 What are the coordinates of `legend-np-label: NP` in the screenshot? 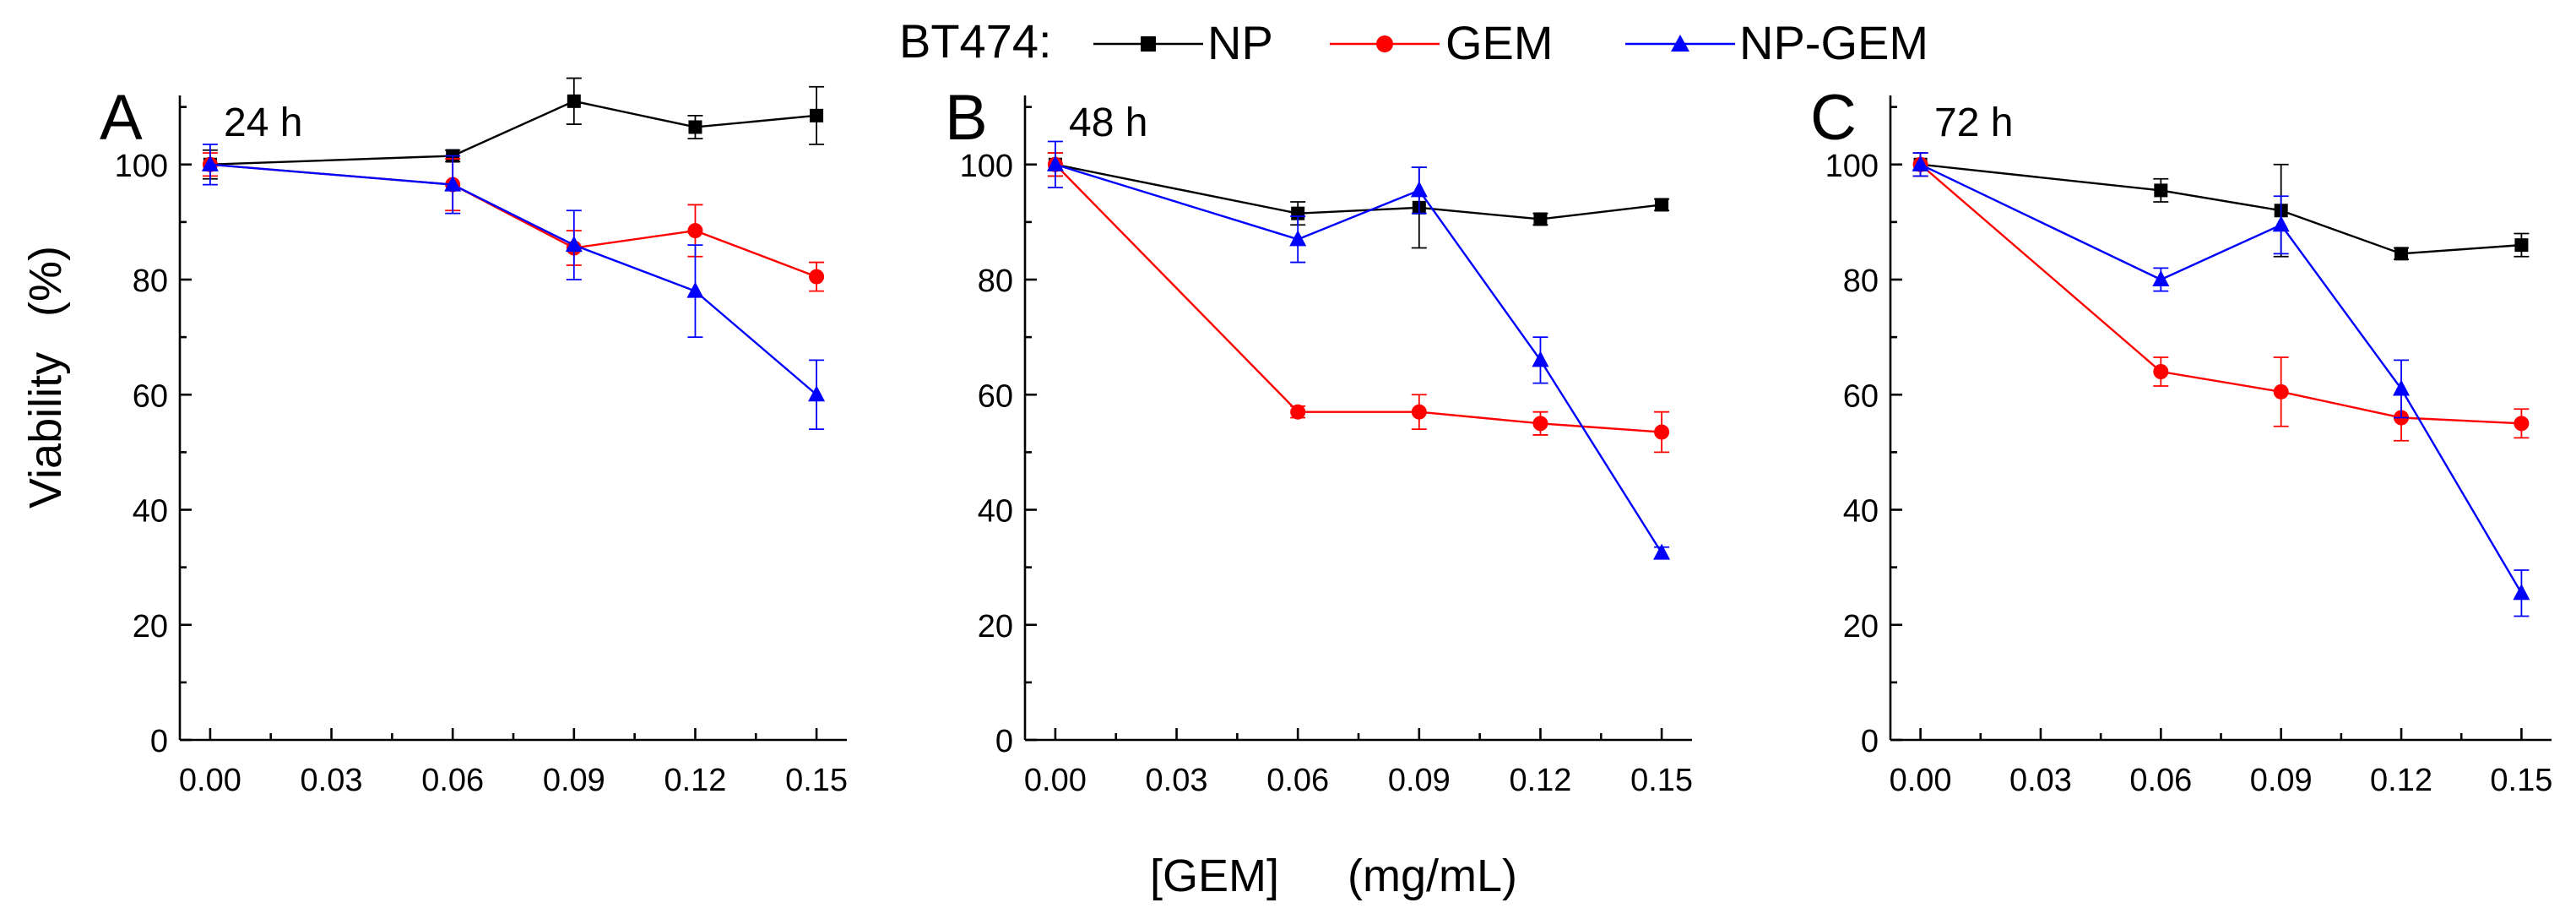 It's located at (1240, 42).